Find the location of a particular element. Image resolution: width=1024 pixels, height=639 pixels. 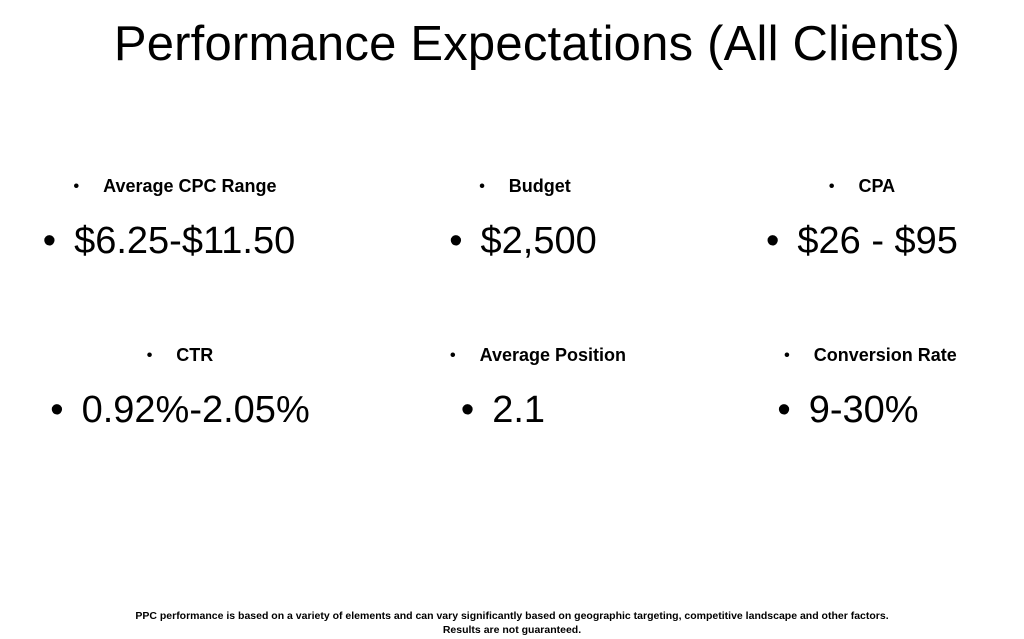

disclaimer-line: Results are not guaranteed. is located at coordinates (512, 630).